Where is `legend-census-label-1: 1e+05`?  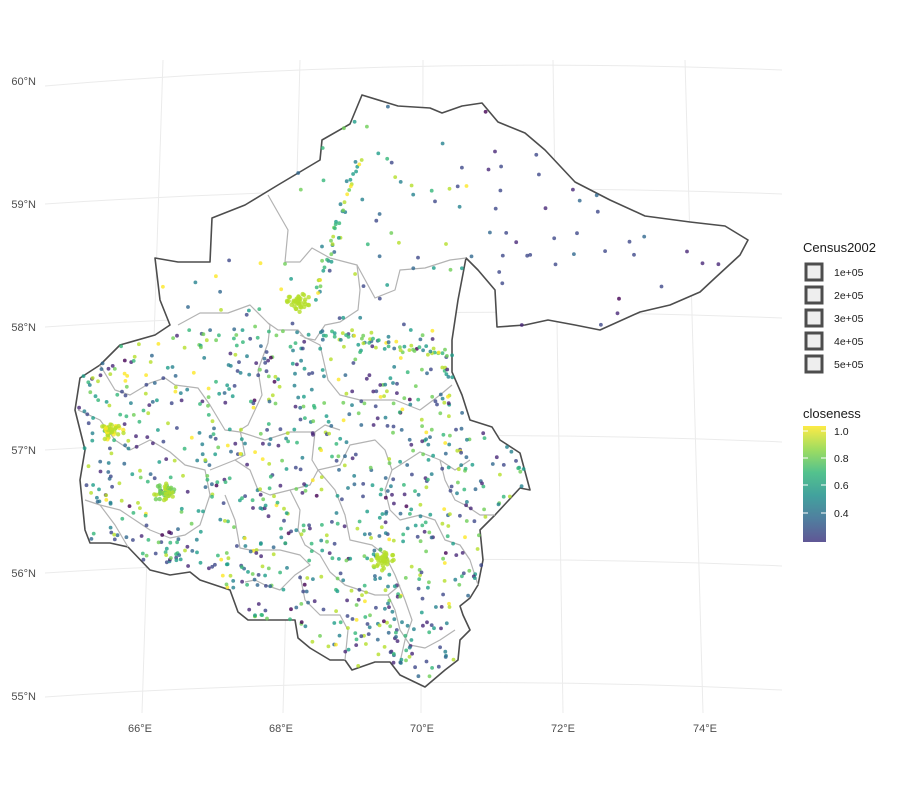
legend-census-label-1: 1e+05 is located at coordinates (849, 273).